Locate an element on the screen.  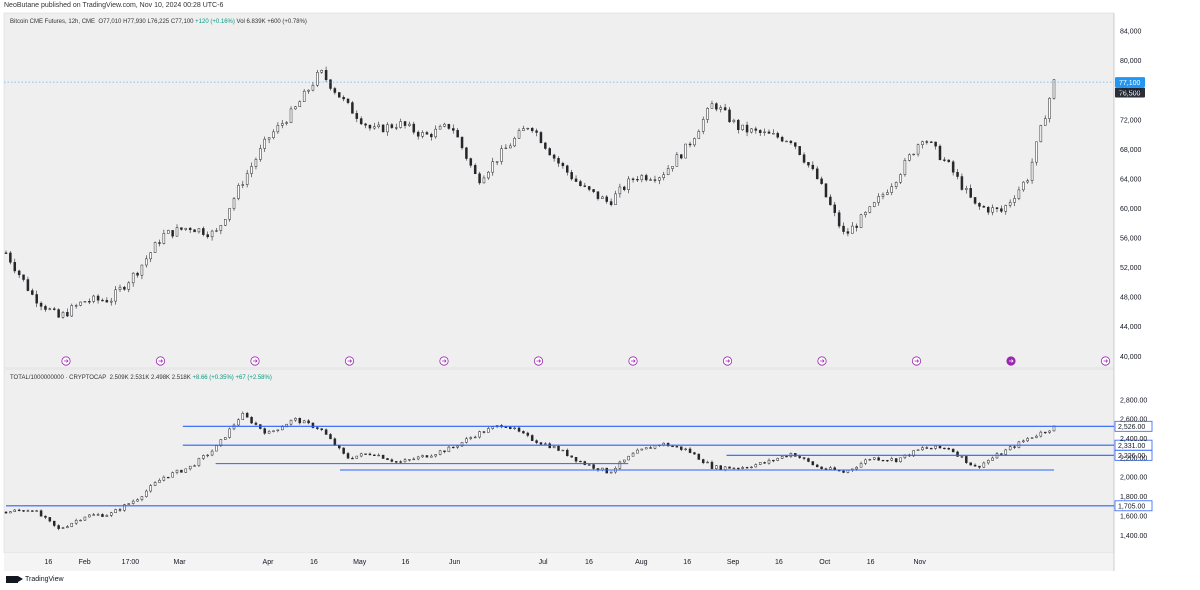
tradingview-footer: TradingView is located at coordinates (35, 579).